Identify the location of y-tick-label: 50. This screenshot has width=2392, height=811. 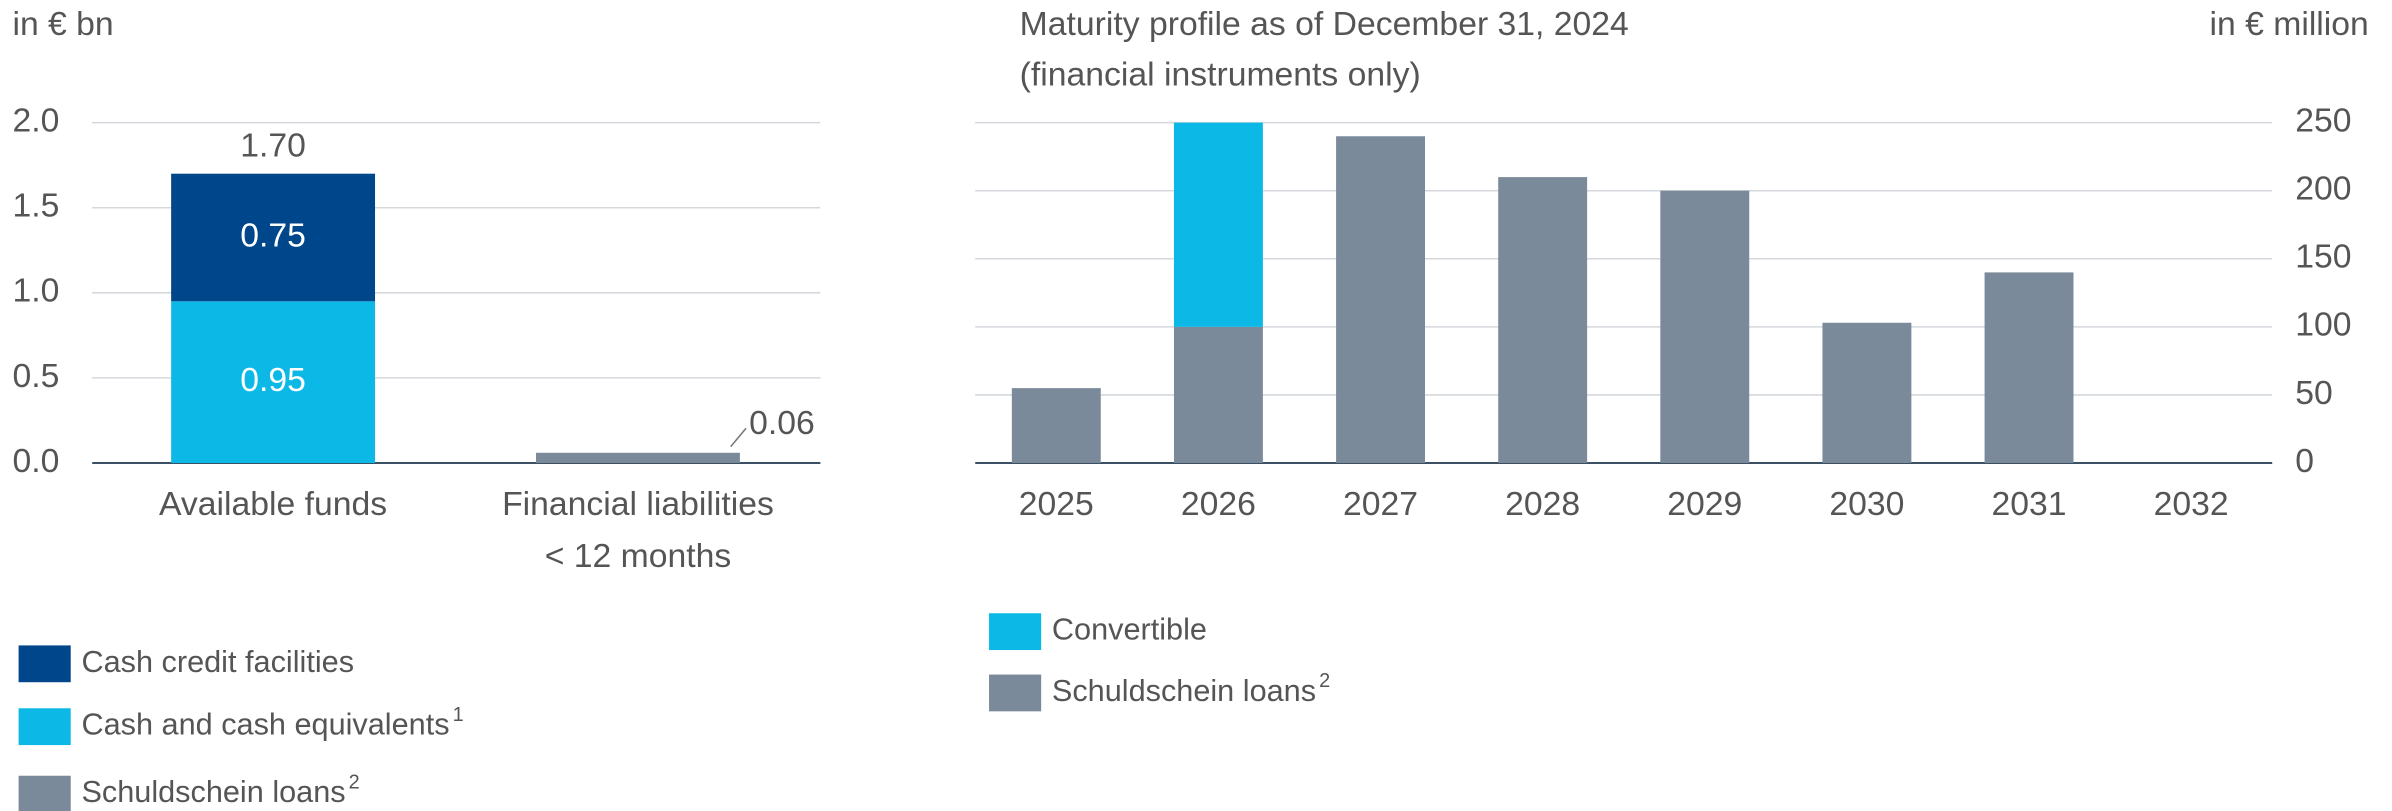
(2314, 393).